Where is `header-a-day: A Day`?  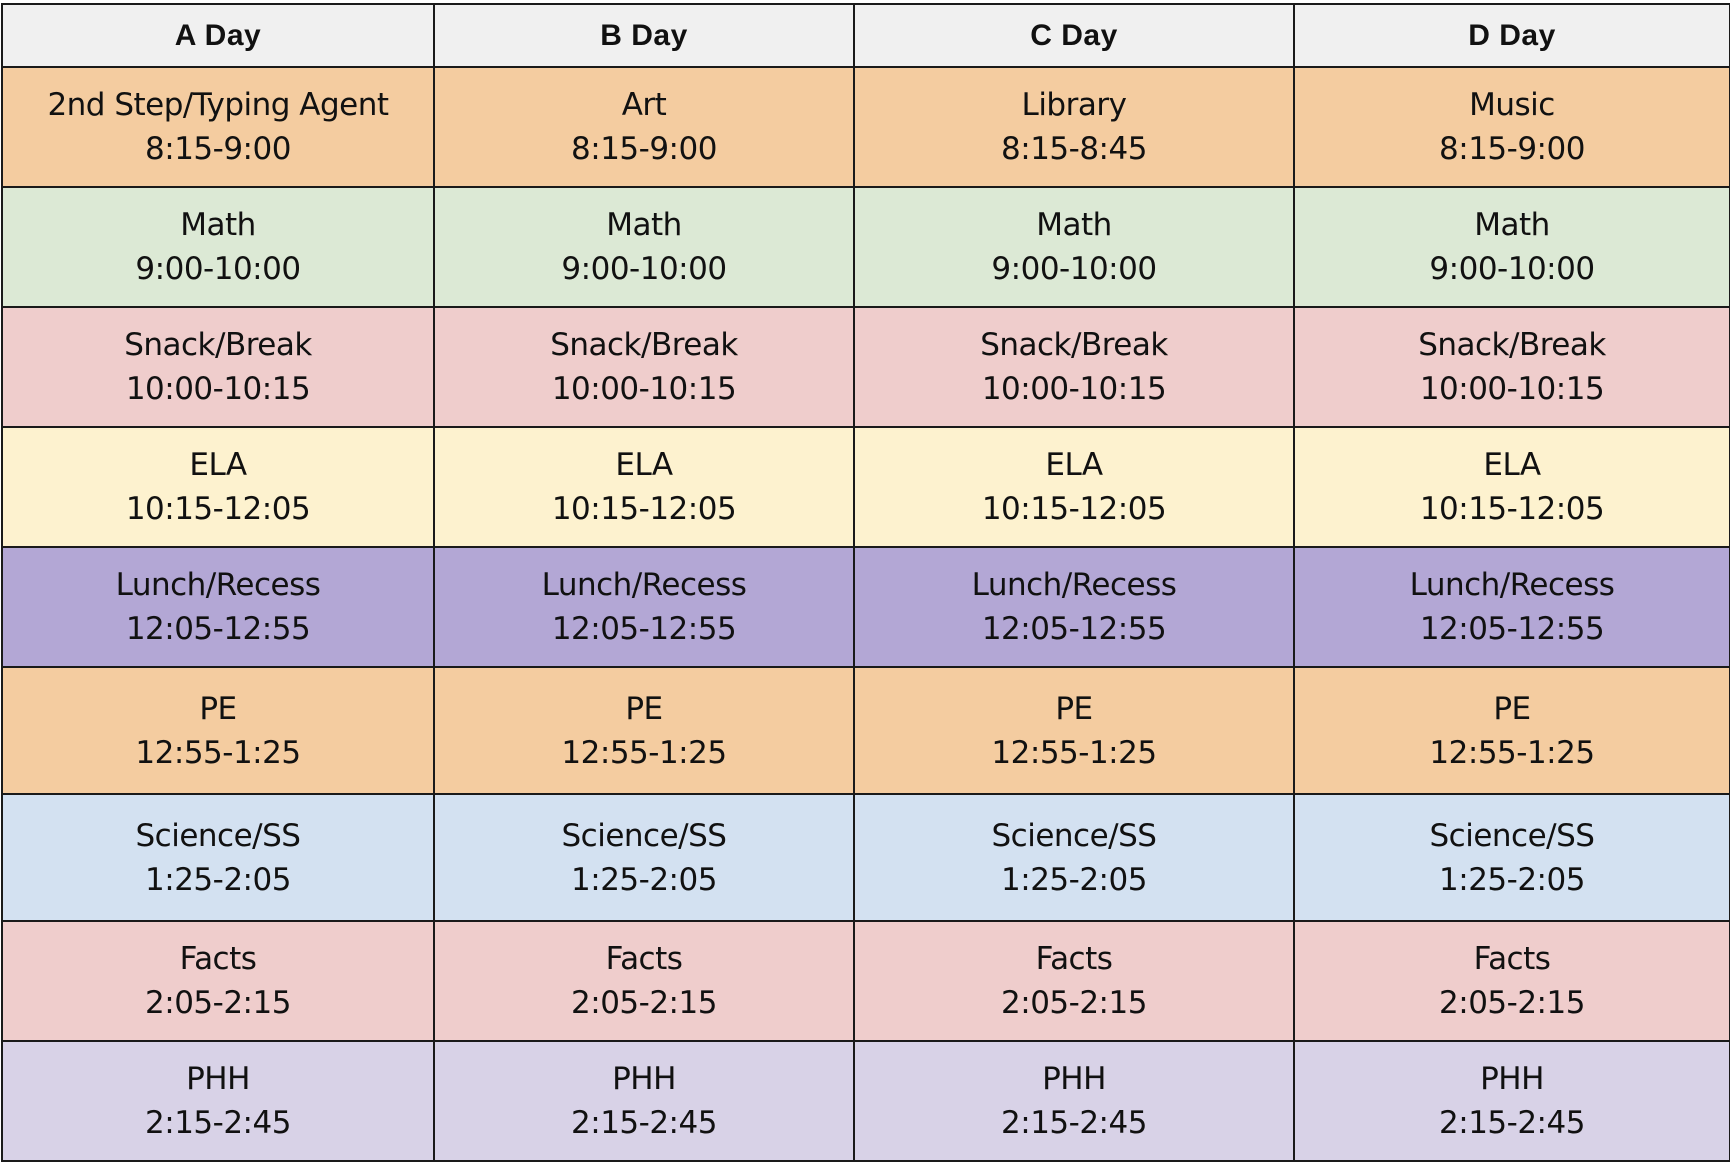 header-a-day: A Day is located at coordinates (218, 35).